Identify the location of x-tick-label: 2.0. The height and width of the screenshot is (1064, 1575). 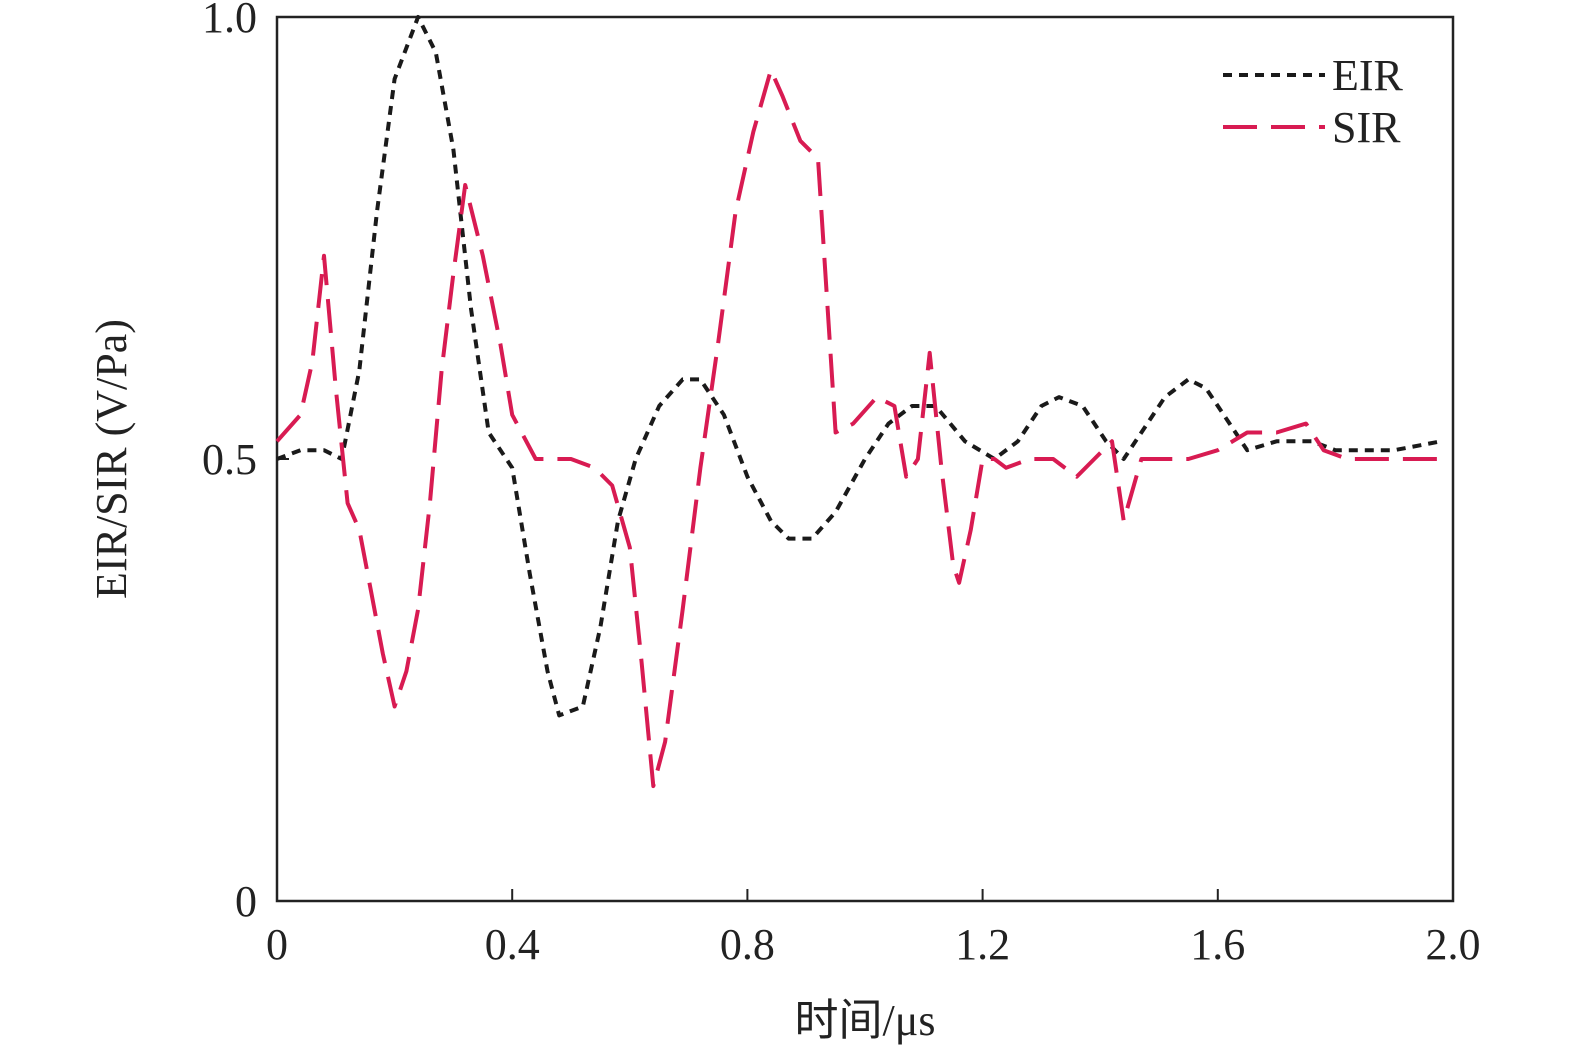
(1453, 944).